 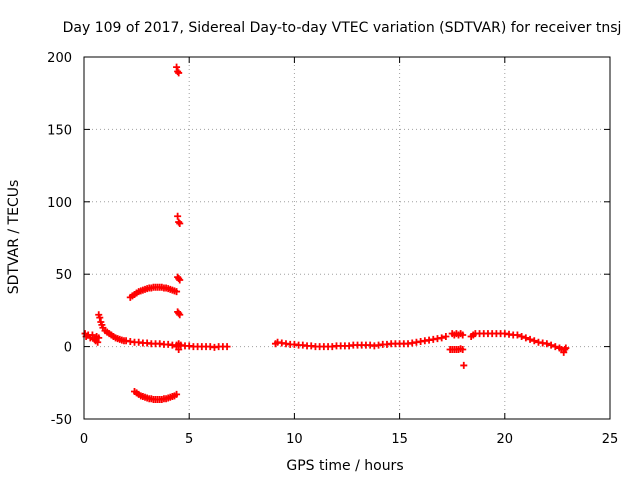 I want to click on x-tick-label: 15, so click(x=399, y=439).